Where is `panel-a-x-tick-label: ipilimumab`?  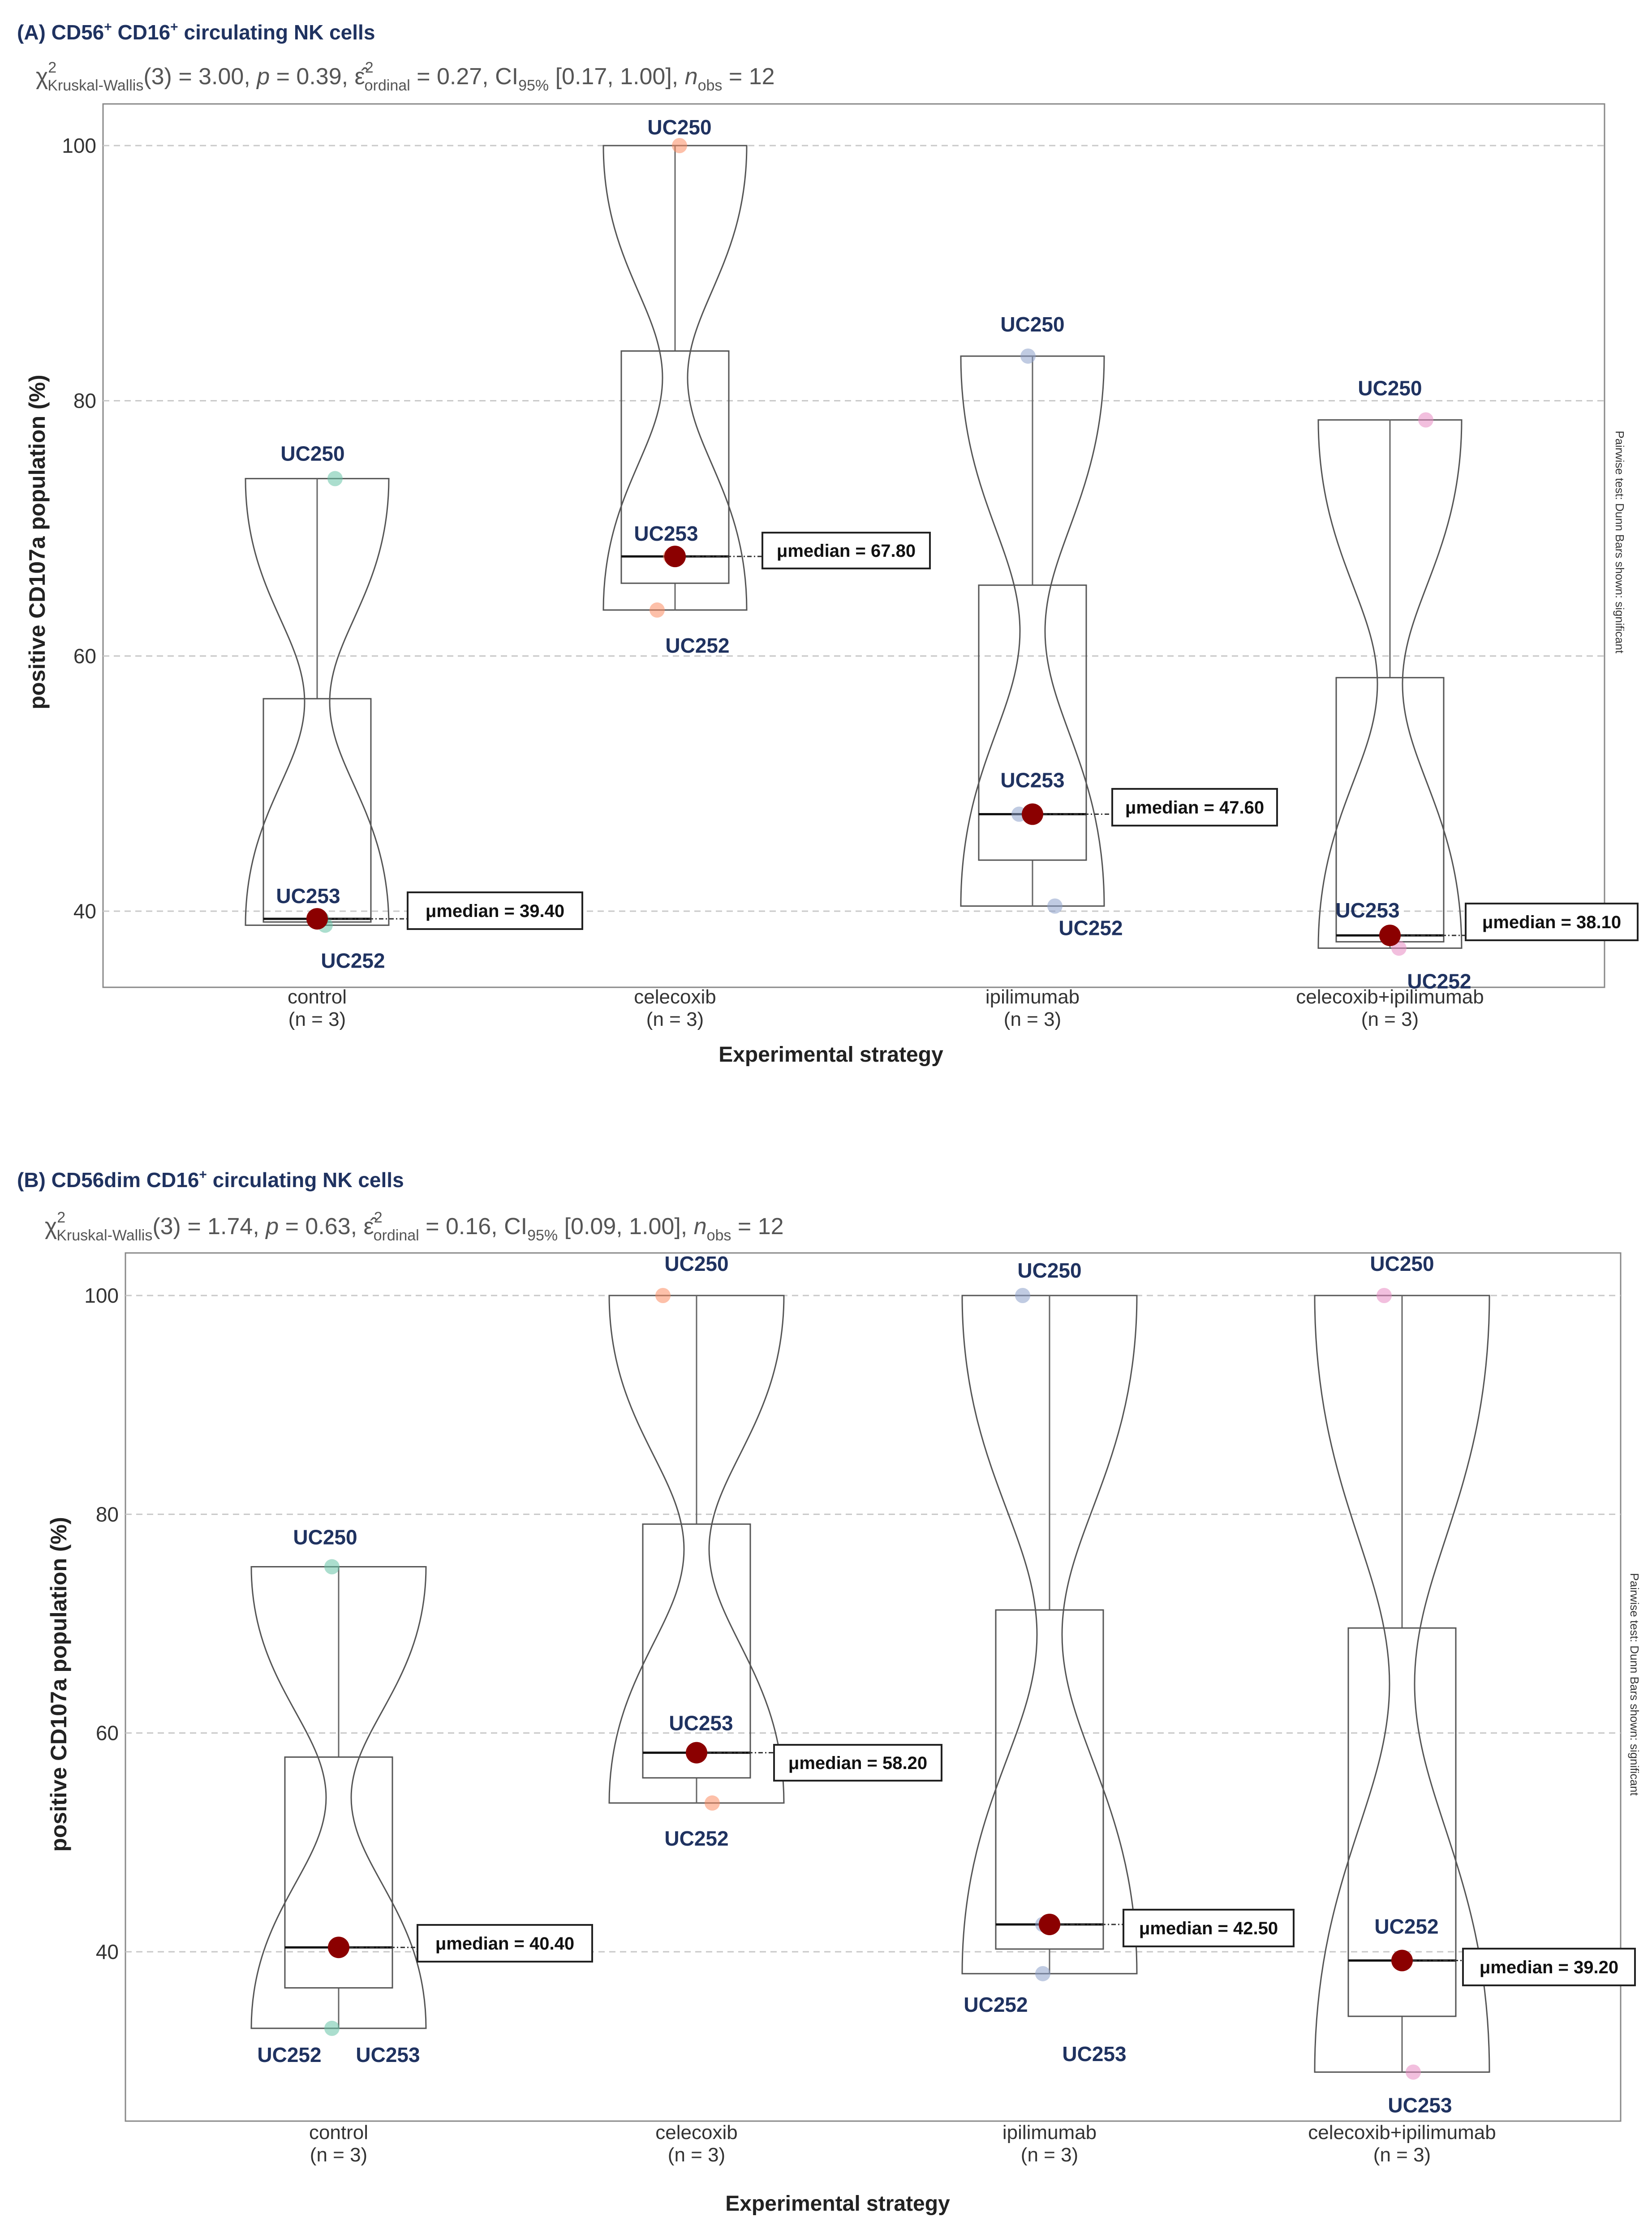 panel-a-x-tick-label: ipilimumab is located at coordinates (1032, 997).